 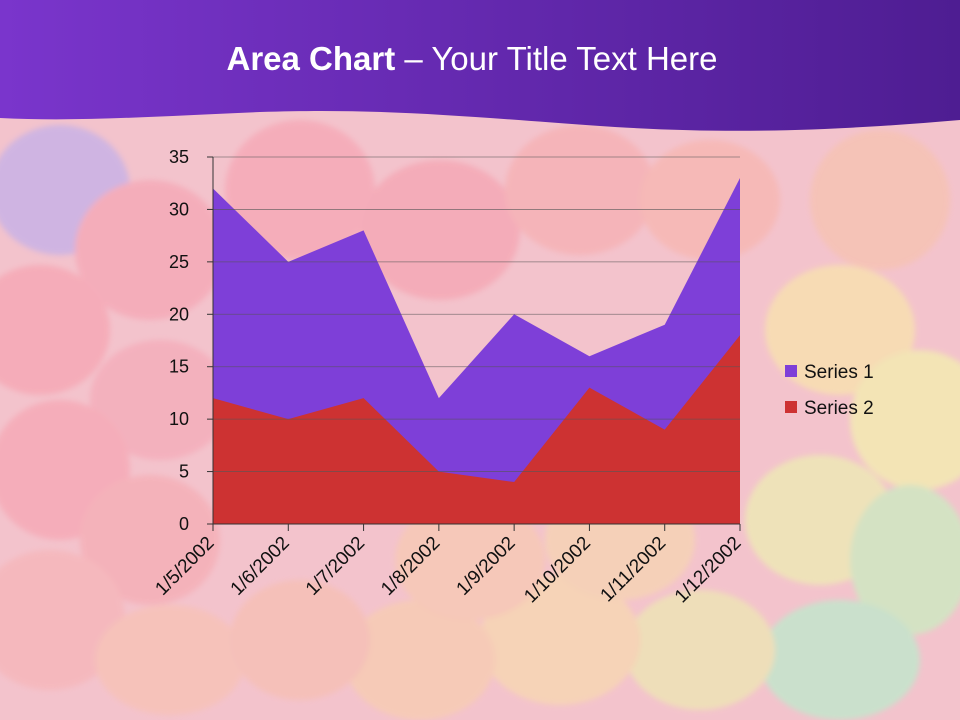 I want to click on slide-title: Area Chart – Your Title Text Here, so click(x=472, y=59).